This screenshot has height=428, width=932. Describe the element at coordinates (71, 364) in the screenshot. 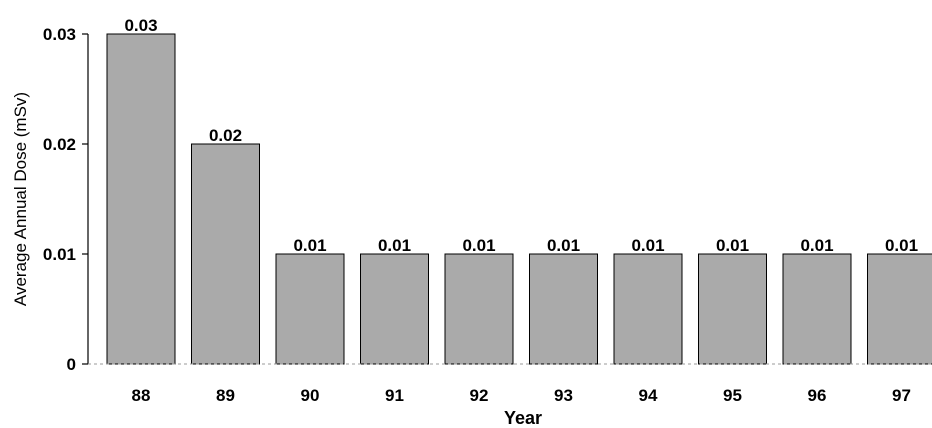

I see `y-tick-label: 0` at that location.